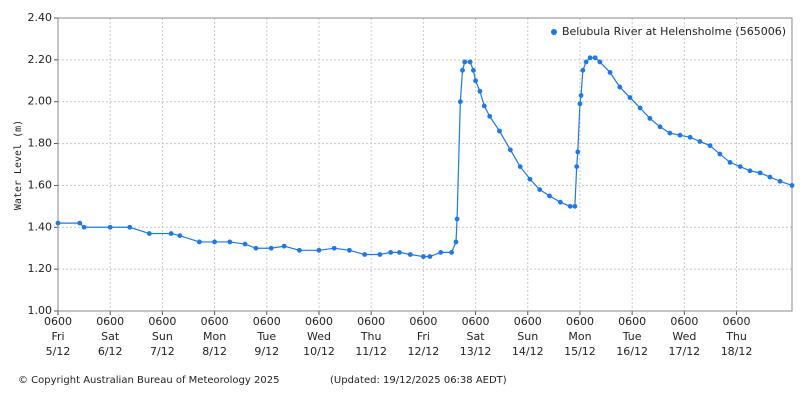 The width and height of the screenshot is (800, 400). What do you see at coordinates (214, 351) in the screenshot?
I see `x-tick-label: 8/12` at bounding box center [214, 351].